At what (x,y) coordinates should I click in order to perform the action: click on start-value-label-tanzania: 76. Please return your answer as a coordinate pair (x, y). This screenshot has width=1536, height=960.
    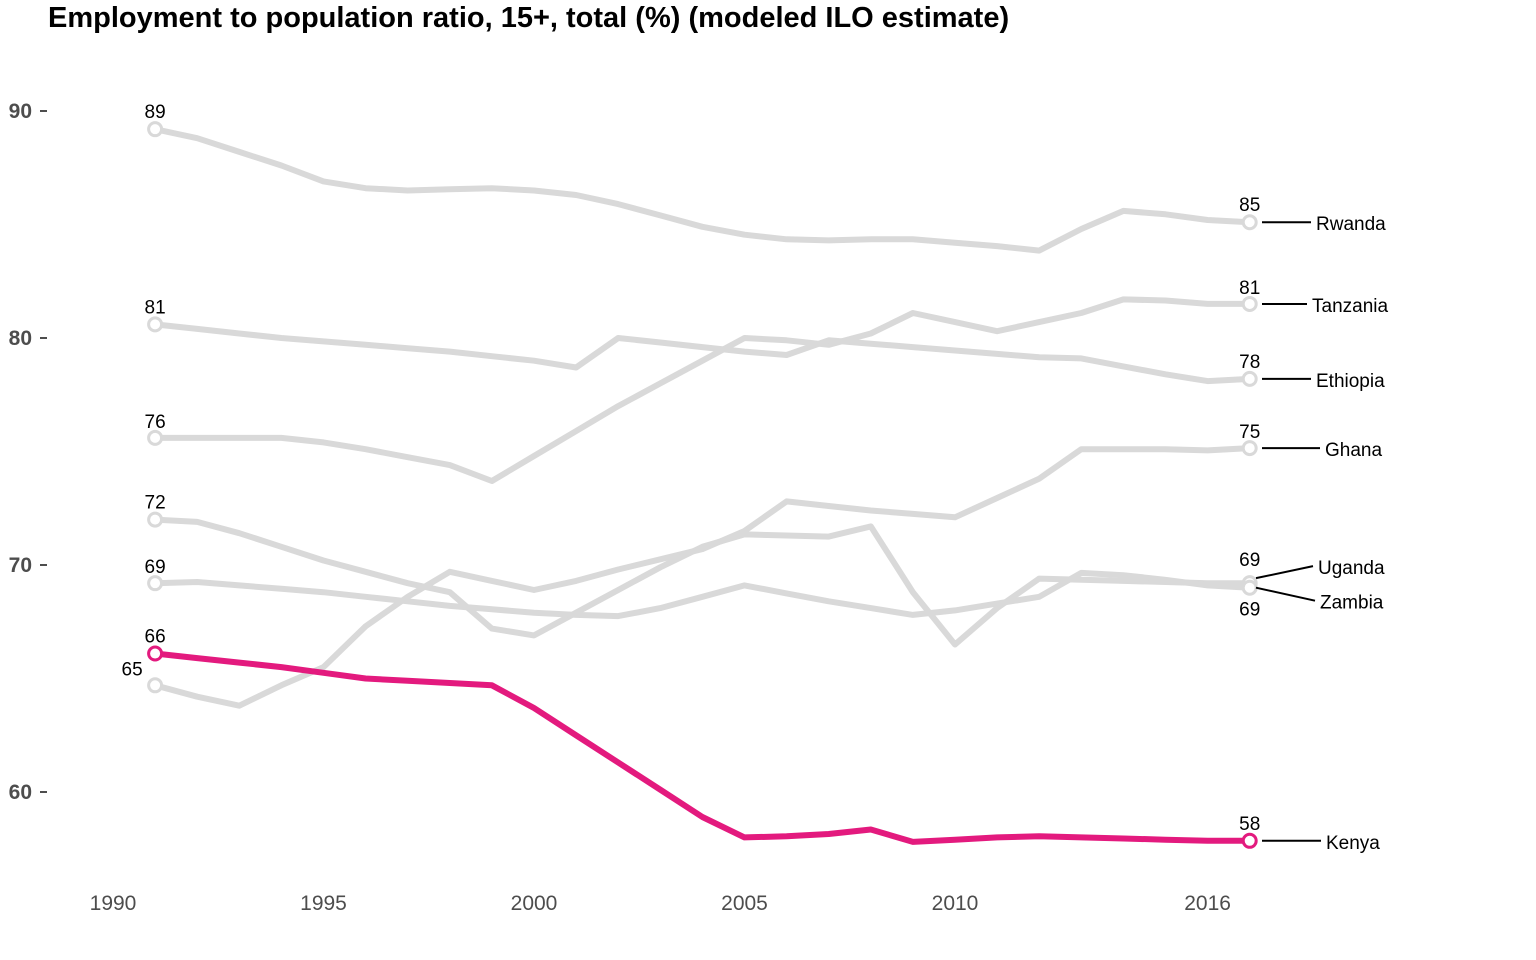
    Looking at the image, I should click on (155, 422).